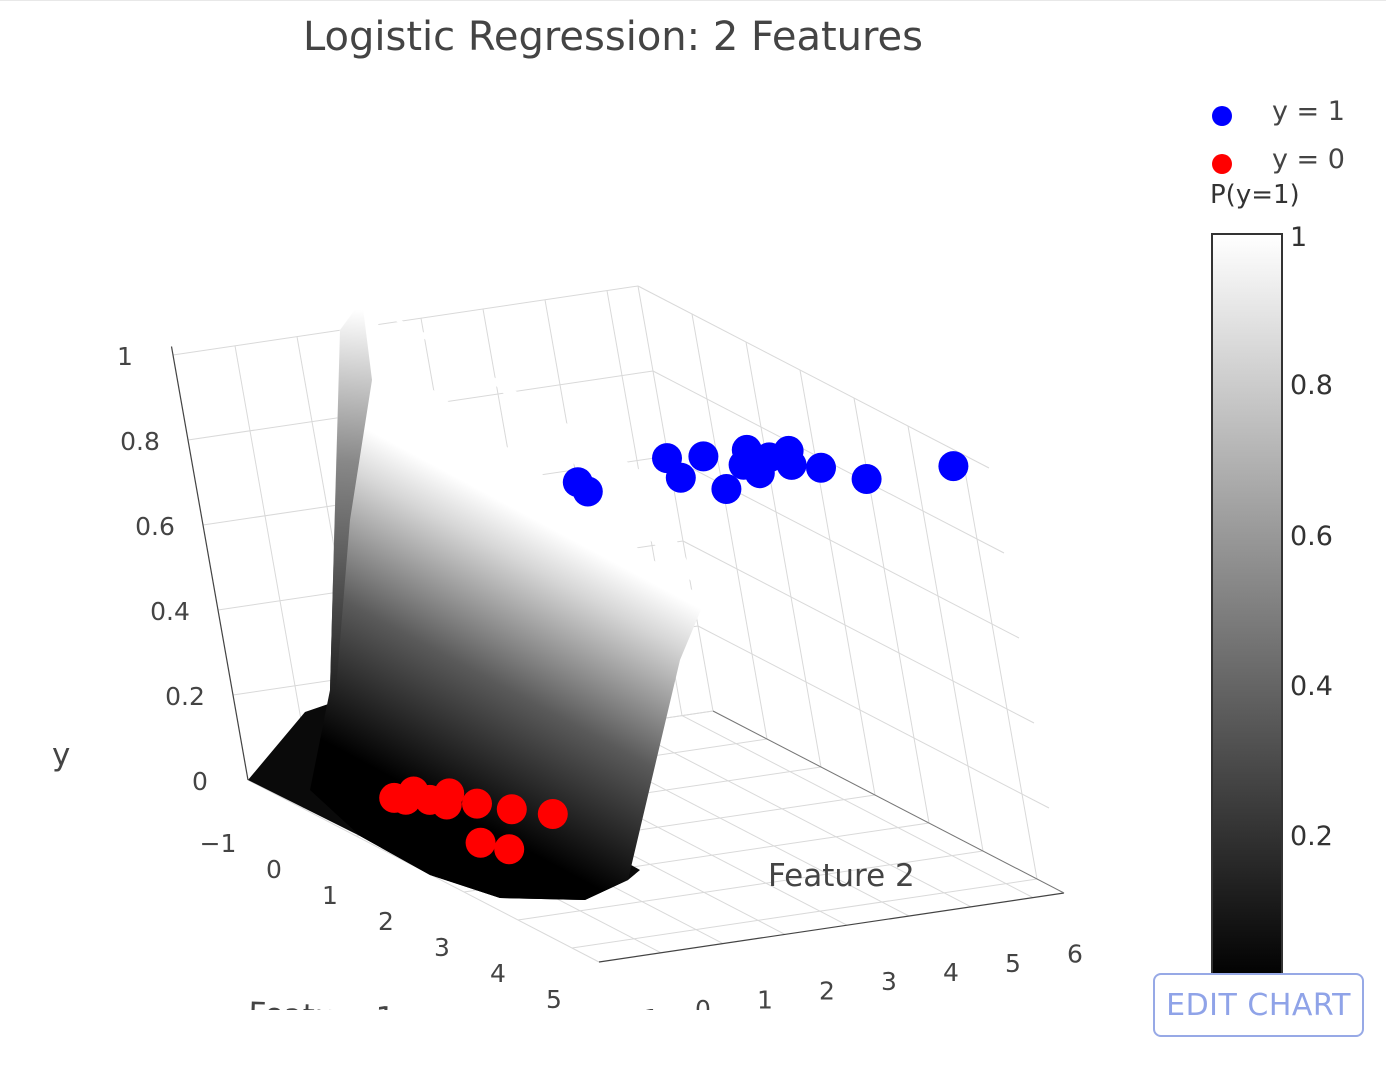 This screenshot has height=1066, width=1386. I want to click on legend-label-y0: y = 0, so click(1308, 159).